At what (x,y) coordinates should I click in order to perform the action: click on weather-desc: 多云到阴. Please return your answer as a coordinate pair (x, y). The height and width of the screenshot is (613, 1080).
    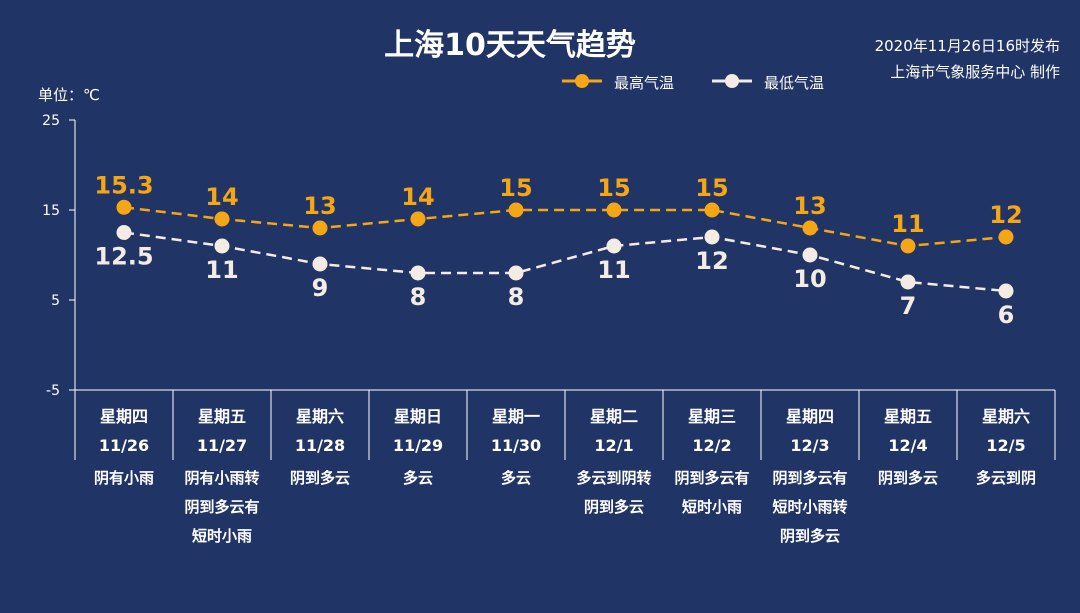
    Looking at the image, I should click on (1006, 478).